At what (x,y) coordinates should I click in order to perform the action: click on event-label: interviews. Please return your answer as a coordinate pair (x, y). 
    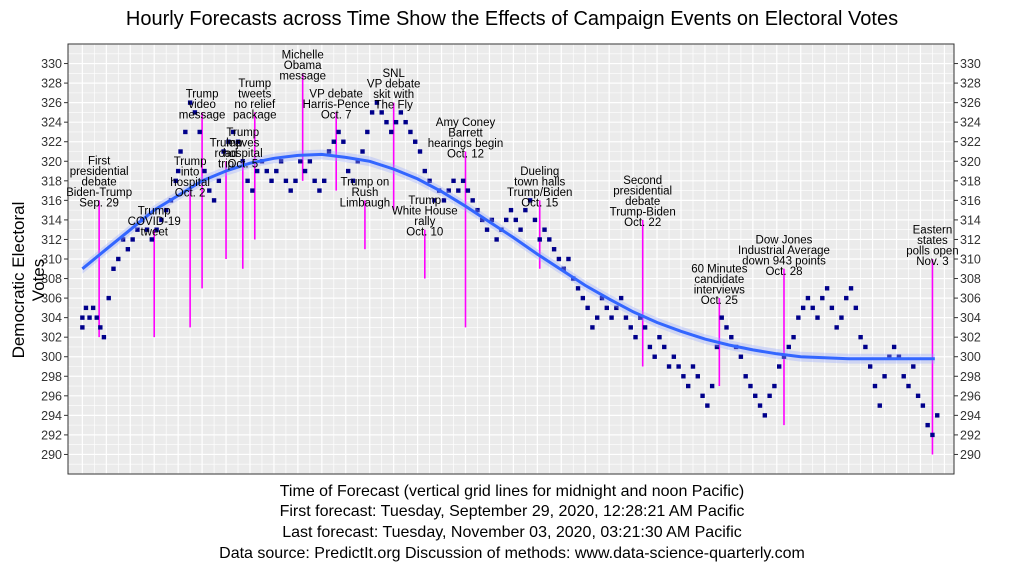
    Looking at the image, I should click on (719, 291).